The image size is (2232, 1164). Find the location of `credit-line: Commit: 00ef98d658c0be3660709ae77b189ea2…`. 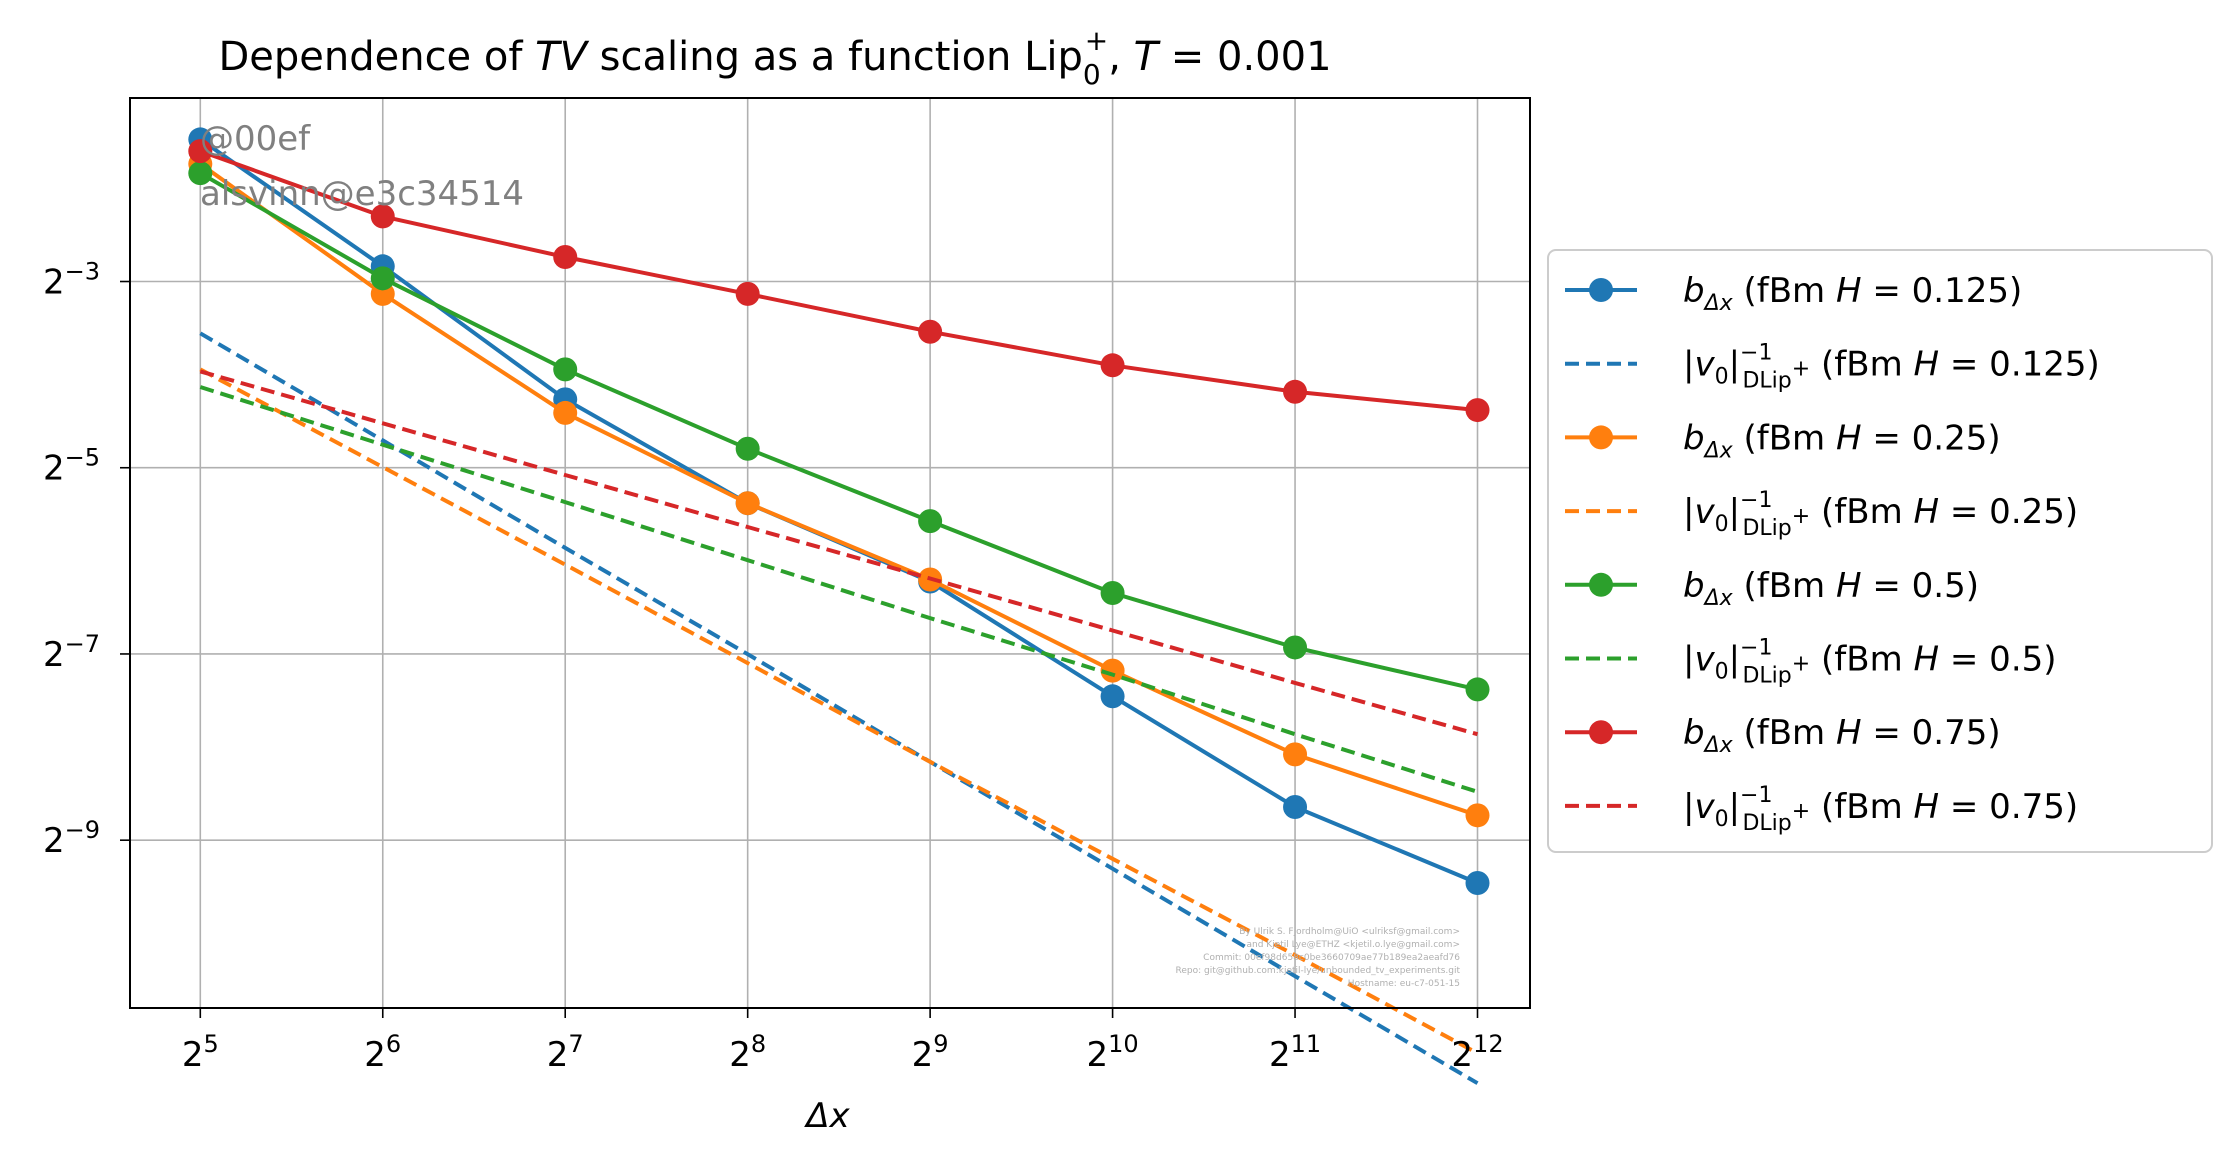

credit-line: Commit: 00ef98d658c0be3660709ae77b189ea2… is located at coordinates (1331, 958).